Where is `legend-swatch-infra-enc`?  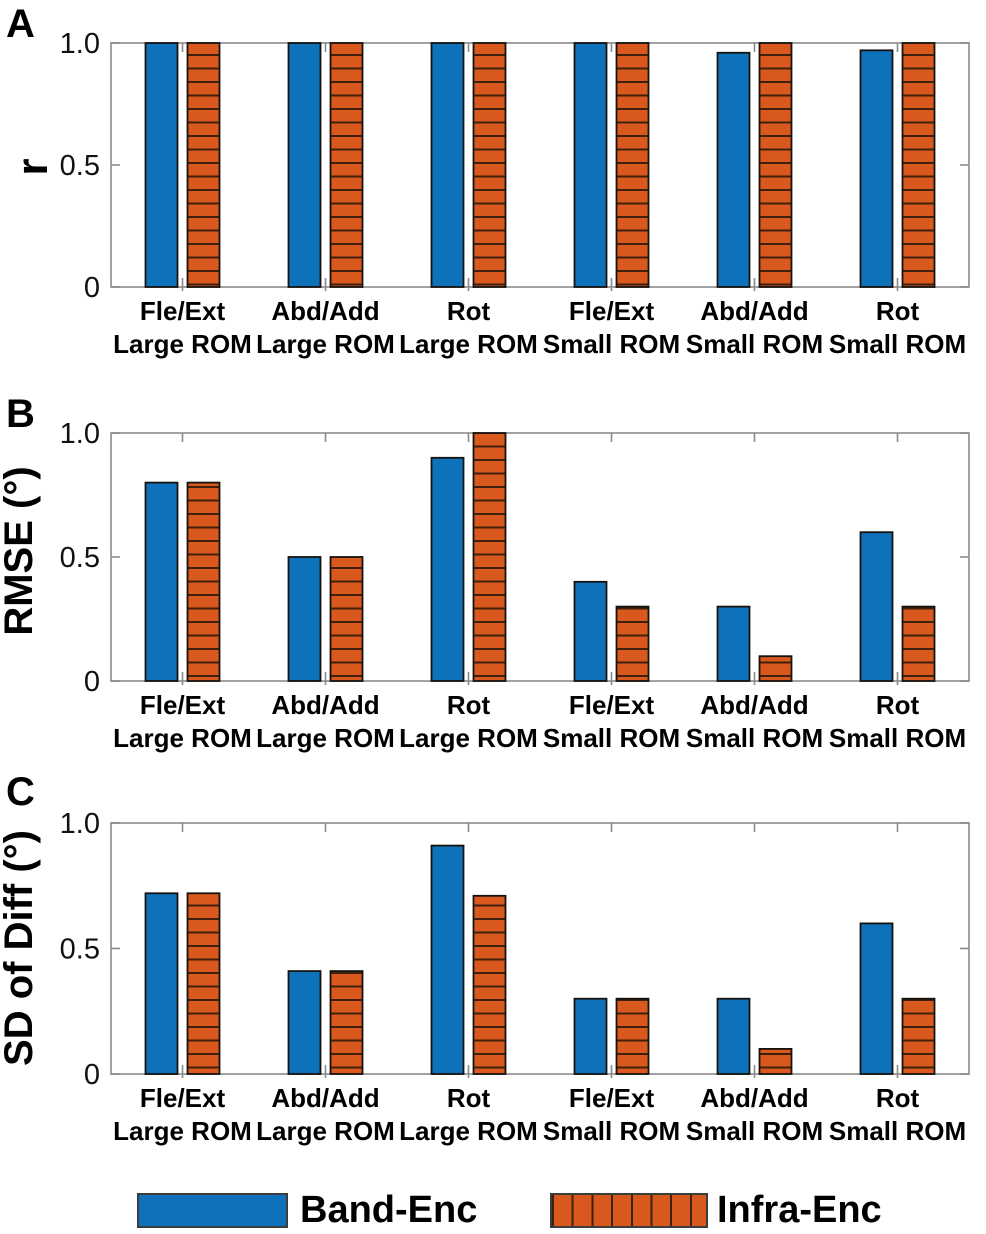
legend-swatch-infra-enc is located at coordinates (629, 1210).